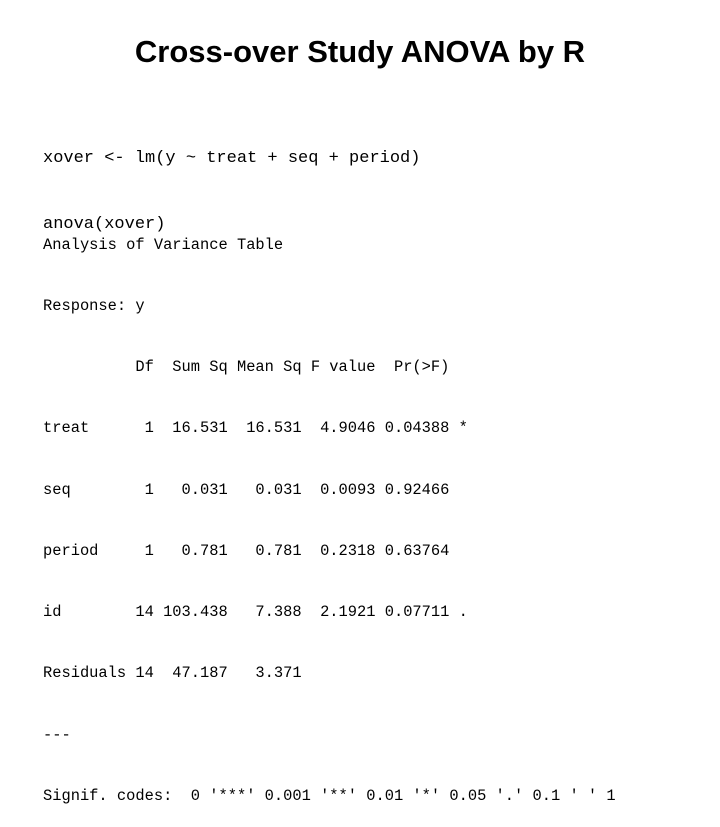 Image resolution: width=720 pixels, height=827 pixels. Describe the element at coordinates (255, 612) in the screenshot. I see `output-row-id: id 14 103.438 7.388 2.1921 0.07711 .` at that location.